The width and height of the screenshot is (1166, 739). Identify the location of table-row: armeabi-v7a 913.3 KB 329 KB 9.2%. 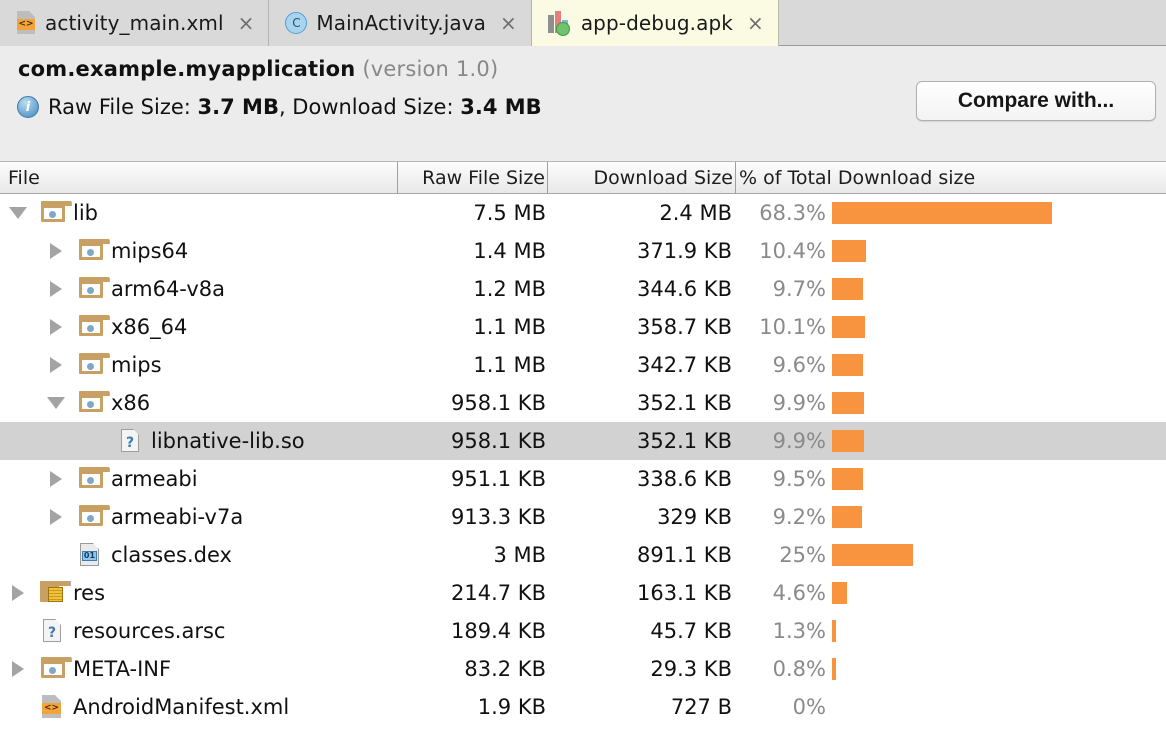
(583, 517).